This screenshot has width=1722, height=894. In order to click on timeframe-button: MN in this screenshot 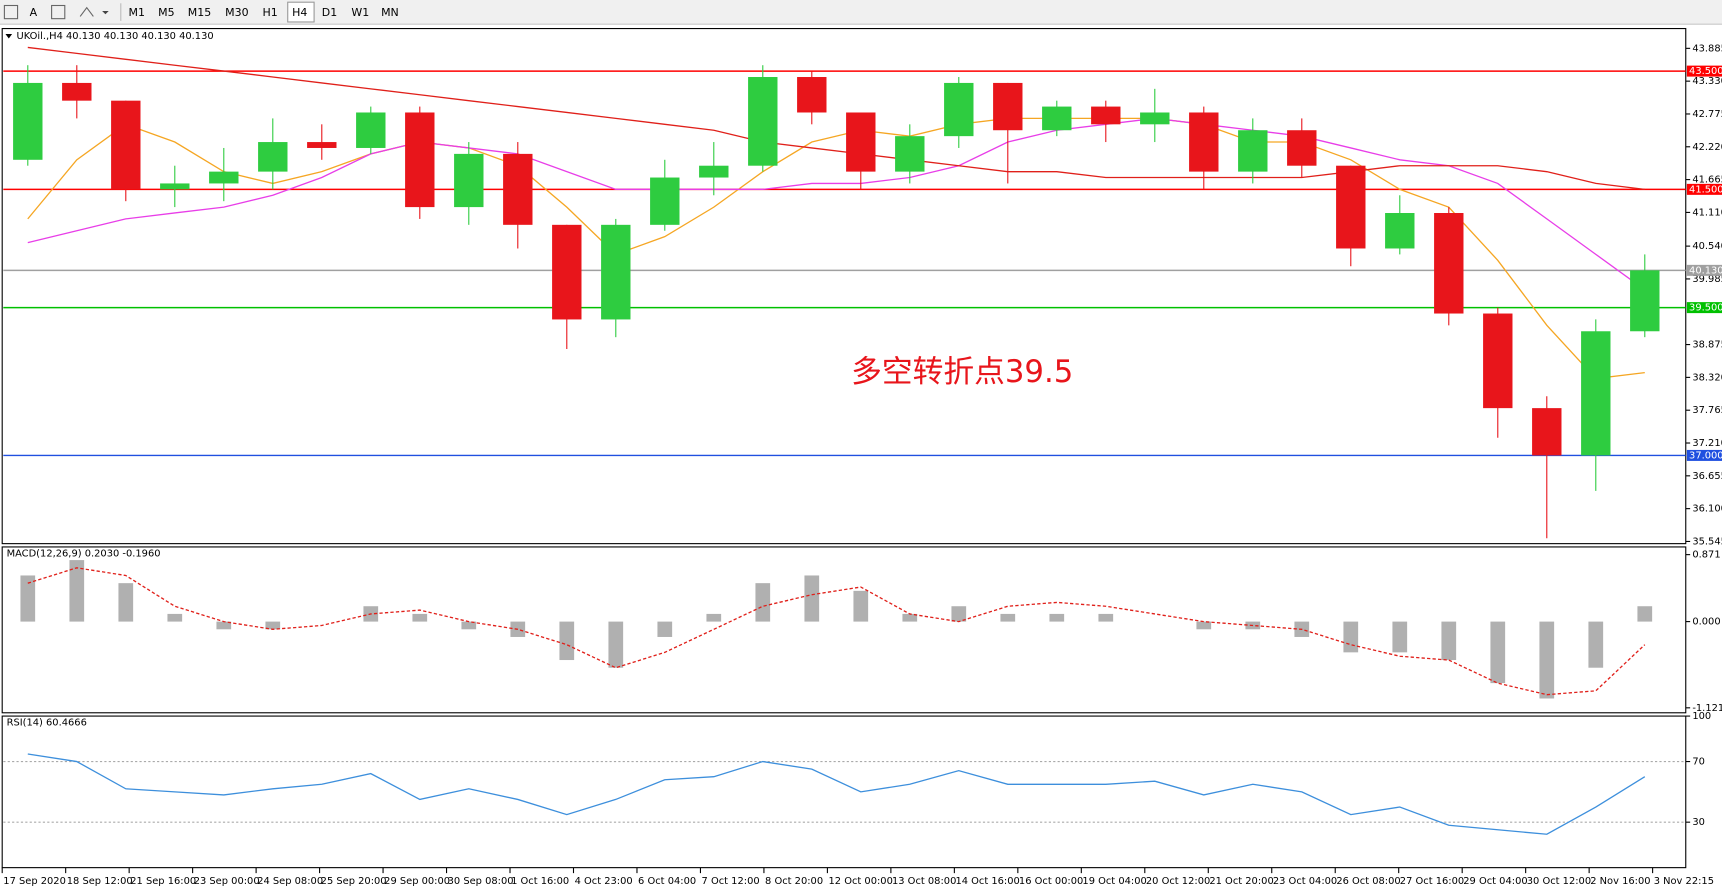, I will do `click(390, 12)`.